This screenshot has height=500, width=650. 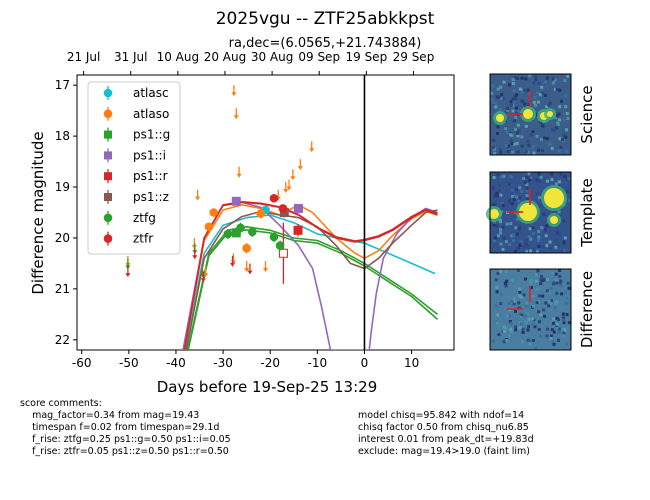 I want to click on cutout-panels: Science Template Difference, so click(x=541, y=212).